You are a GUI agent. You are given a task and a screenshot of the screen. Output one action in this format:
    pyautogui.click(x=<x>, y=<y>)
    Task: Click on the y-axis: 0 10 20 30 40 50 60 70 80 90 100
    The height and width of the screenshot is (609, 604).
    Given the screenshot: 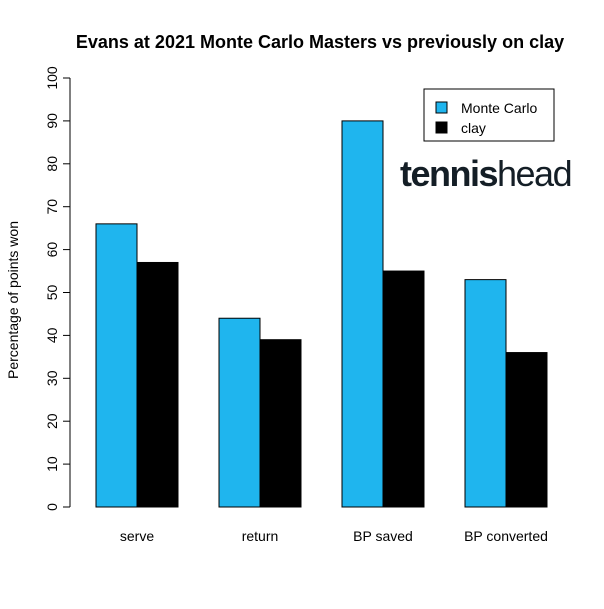 What is the action you would take?
    pyautogui.click(x=57, y=288)
    